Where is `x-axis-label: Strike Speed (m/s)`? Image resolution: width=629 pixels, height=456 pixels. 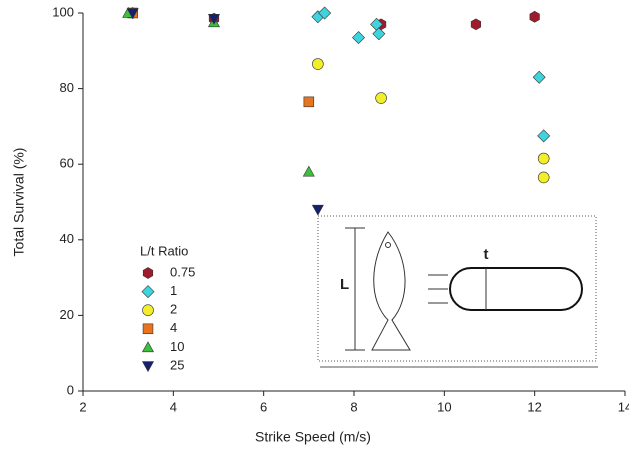
x-axis-label: Strike Speed (m/s) is located at coordinates (313, 437).